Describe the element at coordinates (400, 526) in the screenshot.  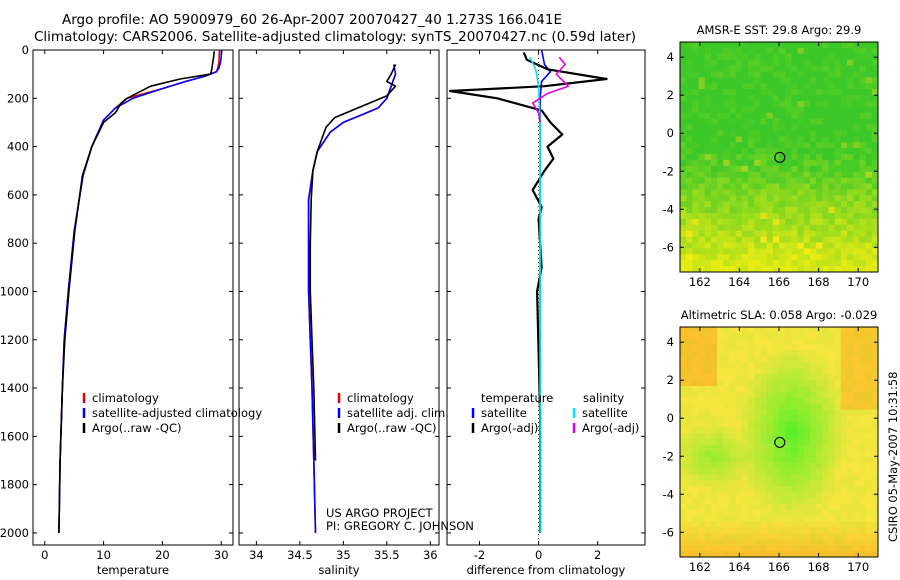
I see `credit-line2: PI: GREGORY C. JOHNSON` at that location.